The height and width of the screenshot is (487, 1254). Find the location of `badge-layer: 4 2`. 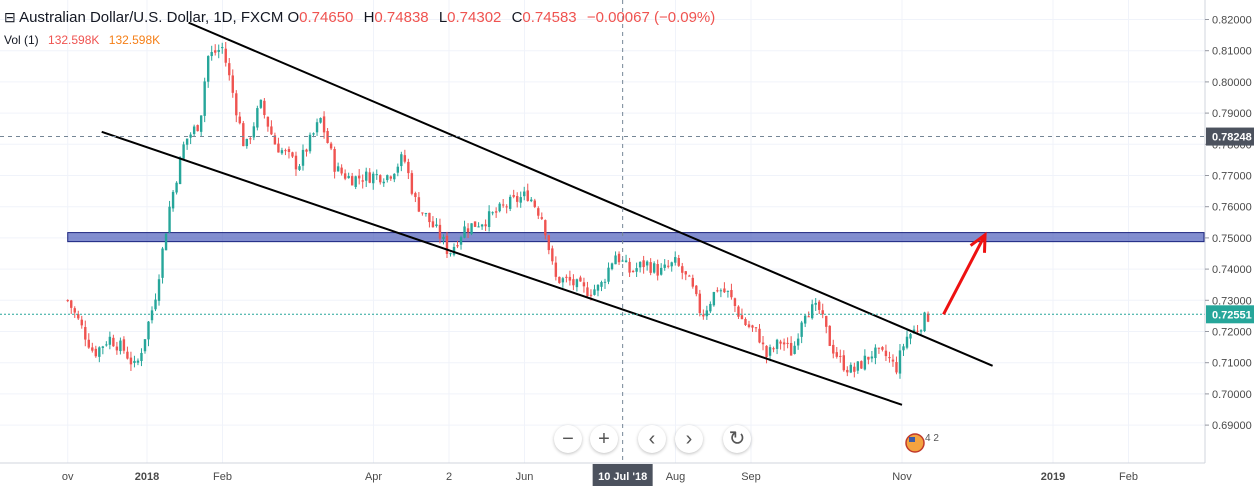

badge-layer: 4 2 is located at coordinates (922, 443).